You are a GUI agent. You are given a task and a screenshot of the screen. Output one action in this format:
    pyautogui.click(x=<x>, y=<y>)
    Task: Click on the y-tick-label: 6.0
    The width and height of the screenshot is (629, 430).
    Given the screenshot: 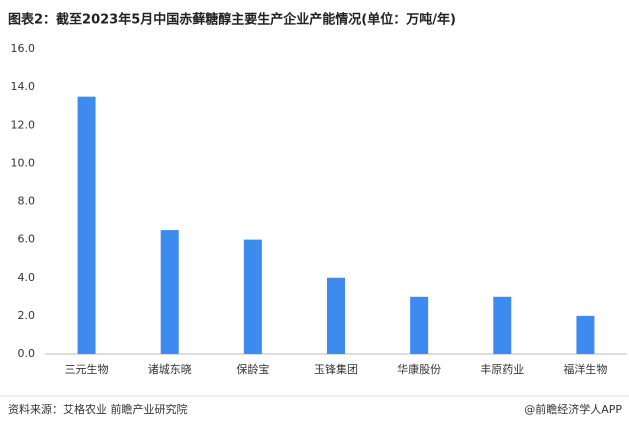 What is the action you would take?
    pyautogui.click(x=27, y=239)
    